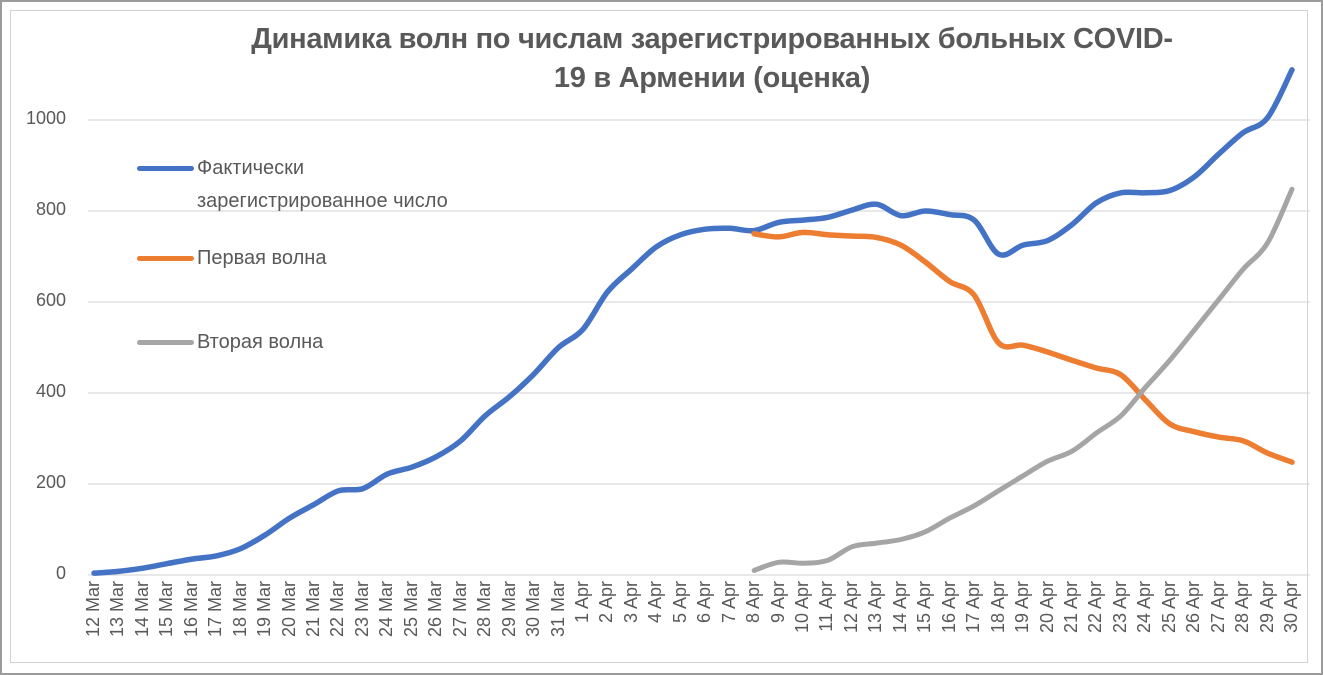 The height and width of the screenshot is (675, 1323). Describe the element at coordinates (679, 602) in the screenshot. I see `x-tick-label: 5 Apr` at that location.